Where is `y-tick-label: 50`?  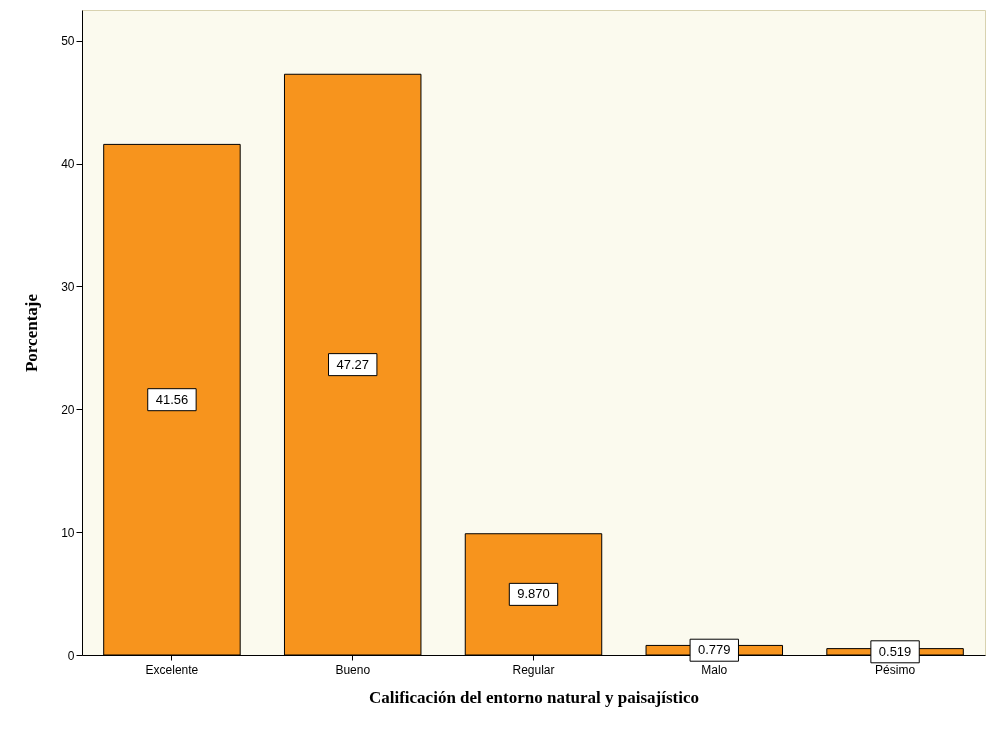 y-tick-label: 50 is located at coordinates (68, 41).